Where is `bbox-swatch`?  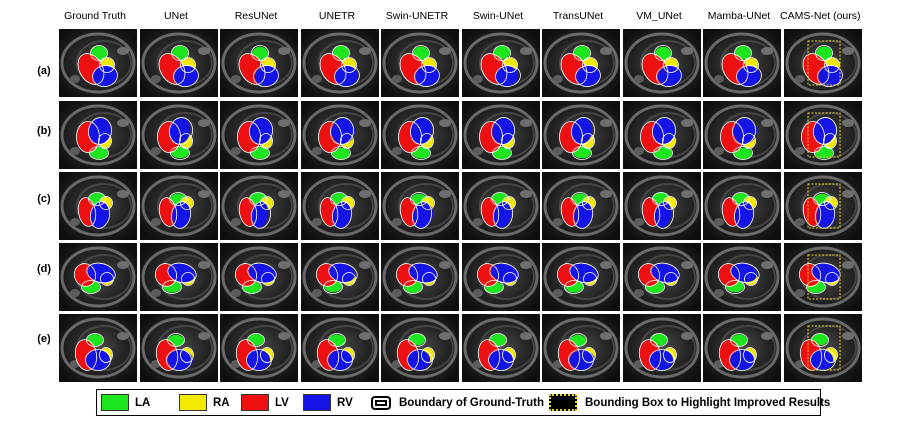 bbox-swatch is located at coordinates (563, 402).